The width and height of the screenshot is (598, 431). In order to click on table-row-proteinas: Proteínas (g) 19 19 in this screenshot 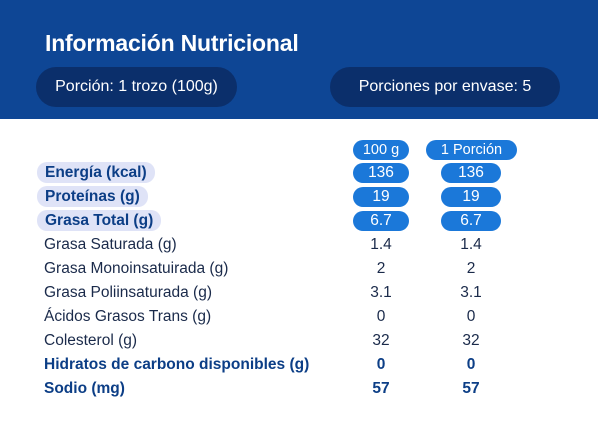, I will do `click(299, 197)`.